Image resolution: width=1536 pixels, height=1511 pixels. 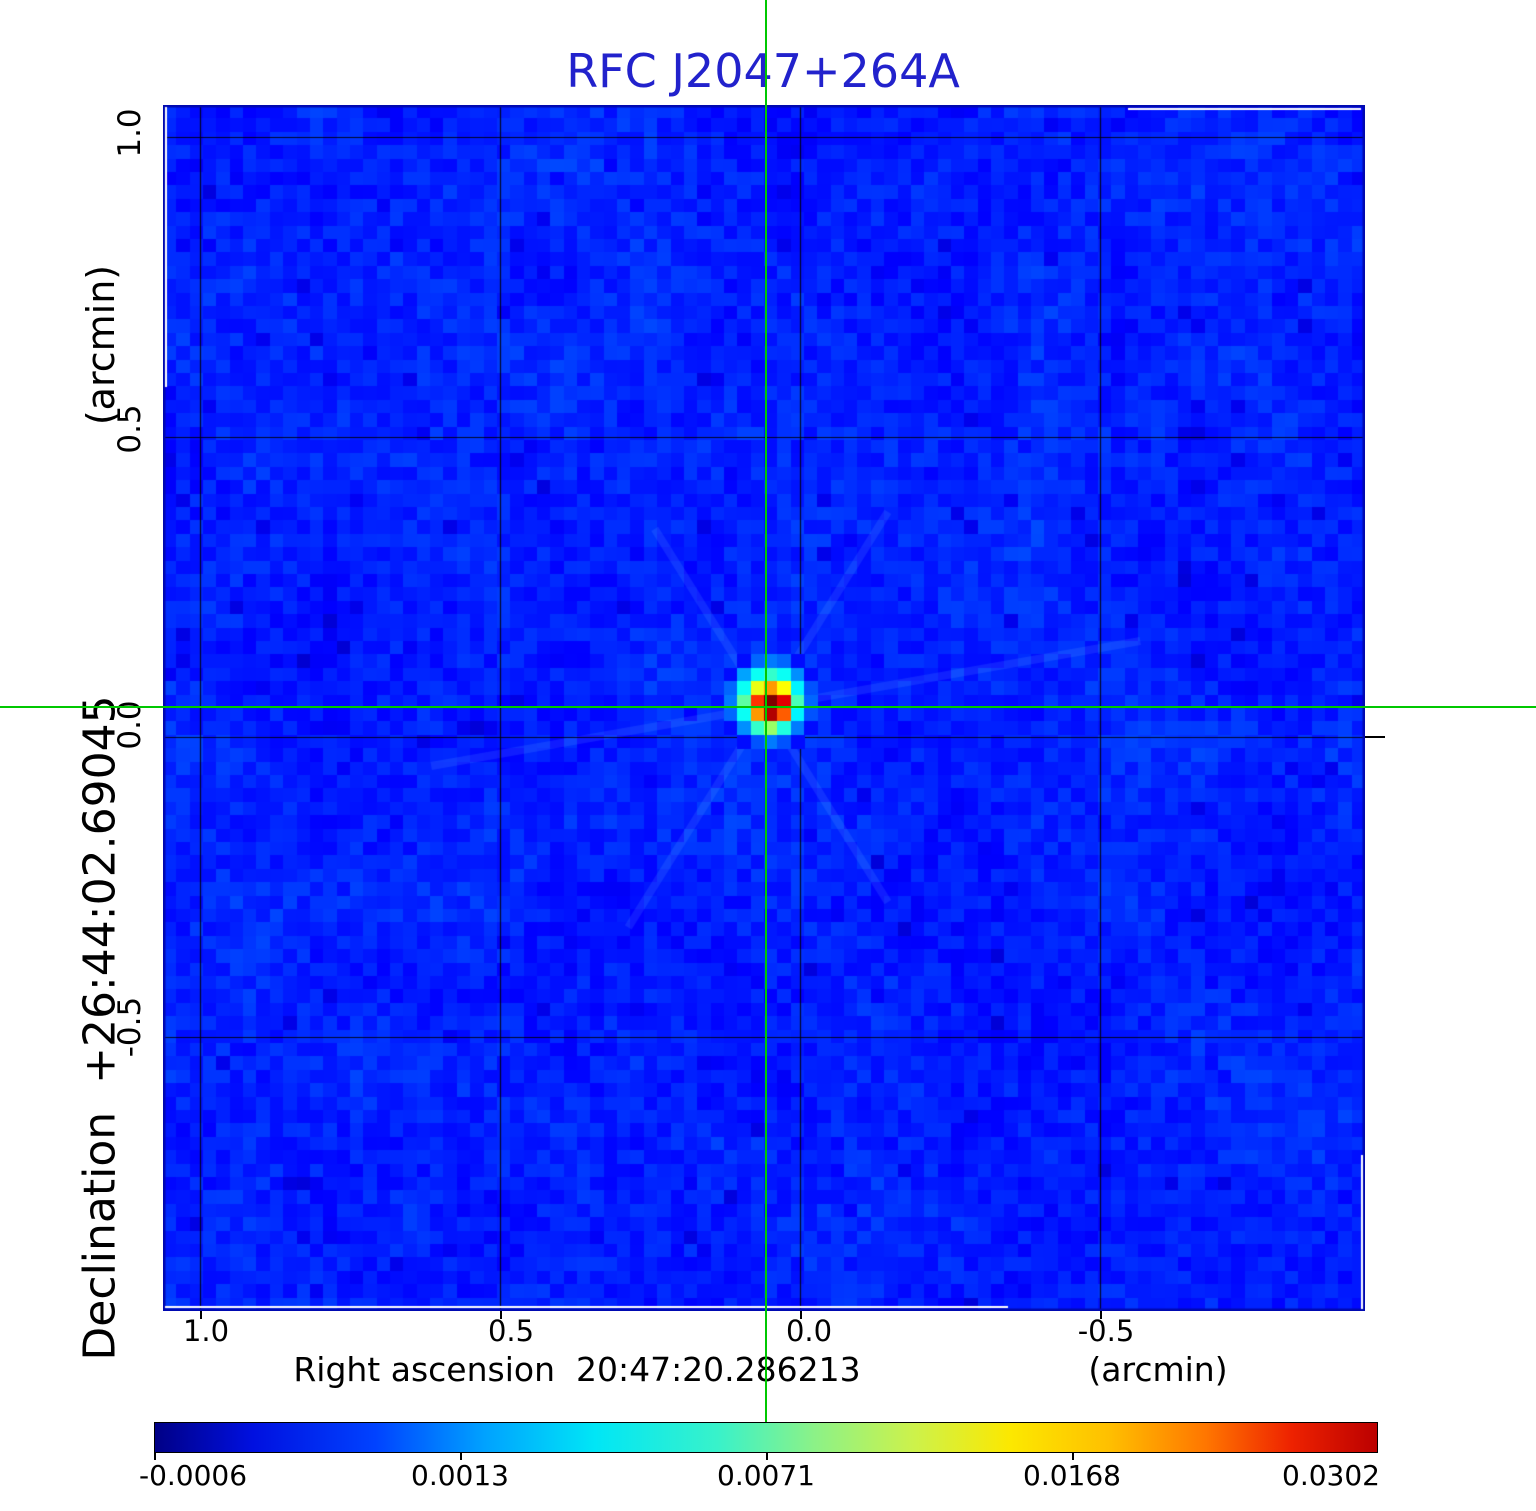 What do you see at coordinates (1158, 1369) in the screenshot?
I see `x-axis-unit: (arcmin)` at bounding box center [1158, 1369].